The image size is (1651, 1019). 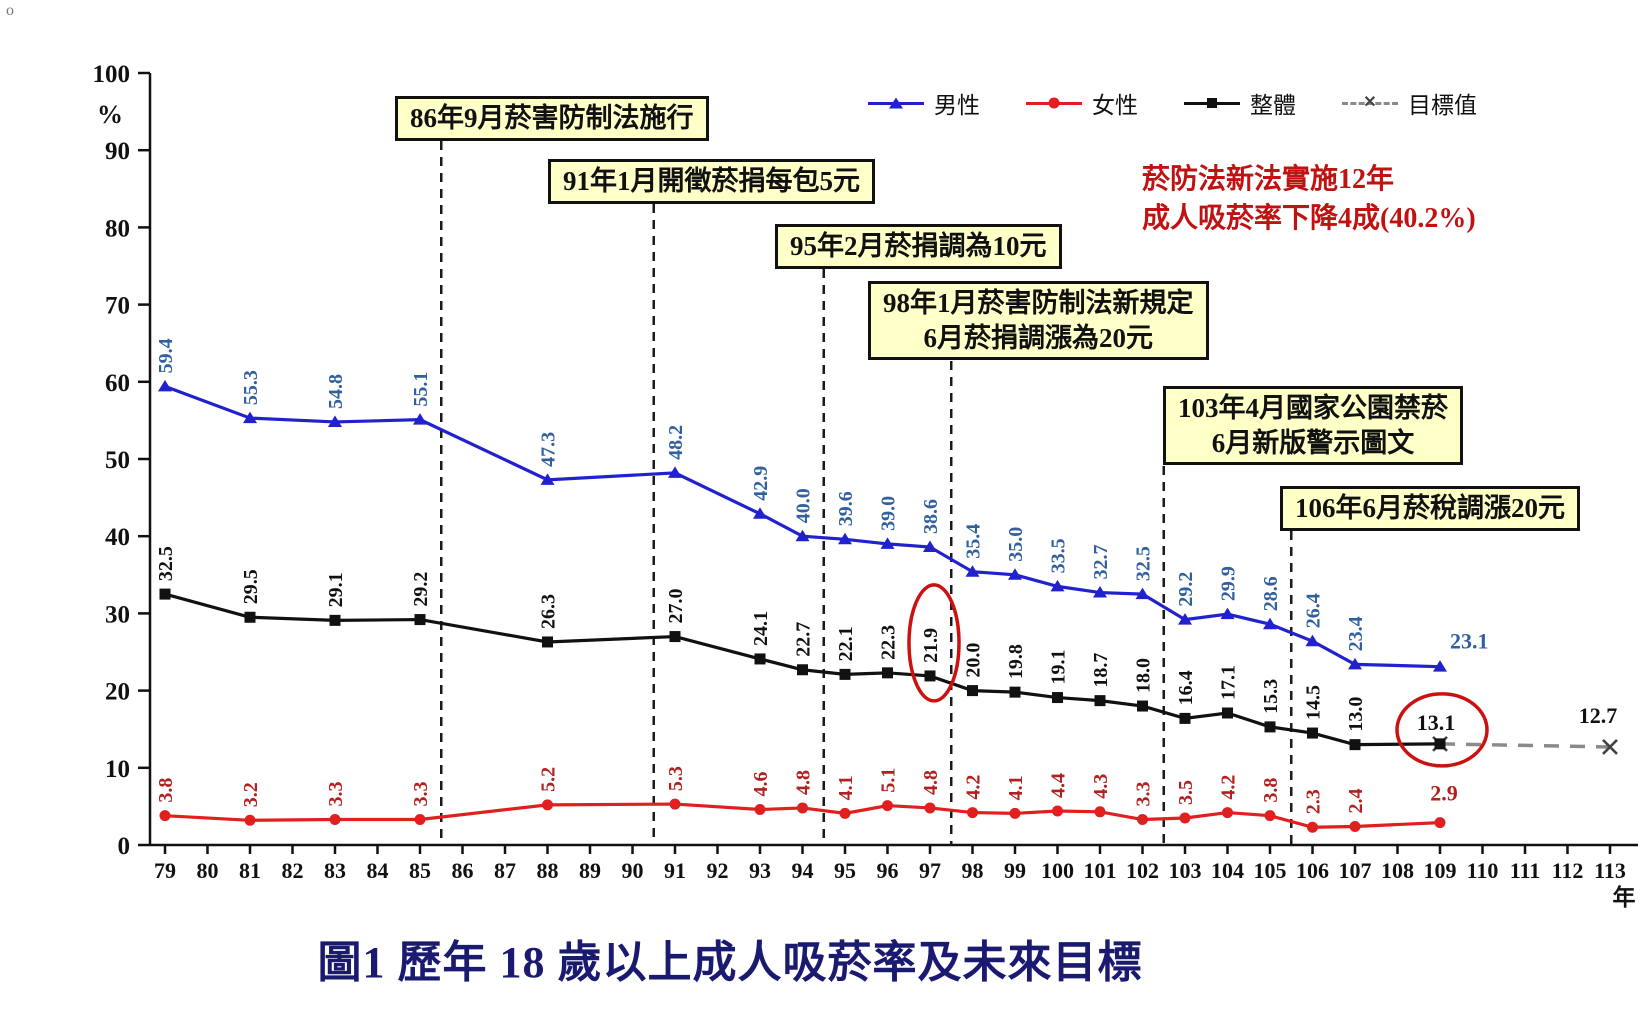 I want to click on corner-artifact-mark: o, so click(x=10, y=10).